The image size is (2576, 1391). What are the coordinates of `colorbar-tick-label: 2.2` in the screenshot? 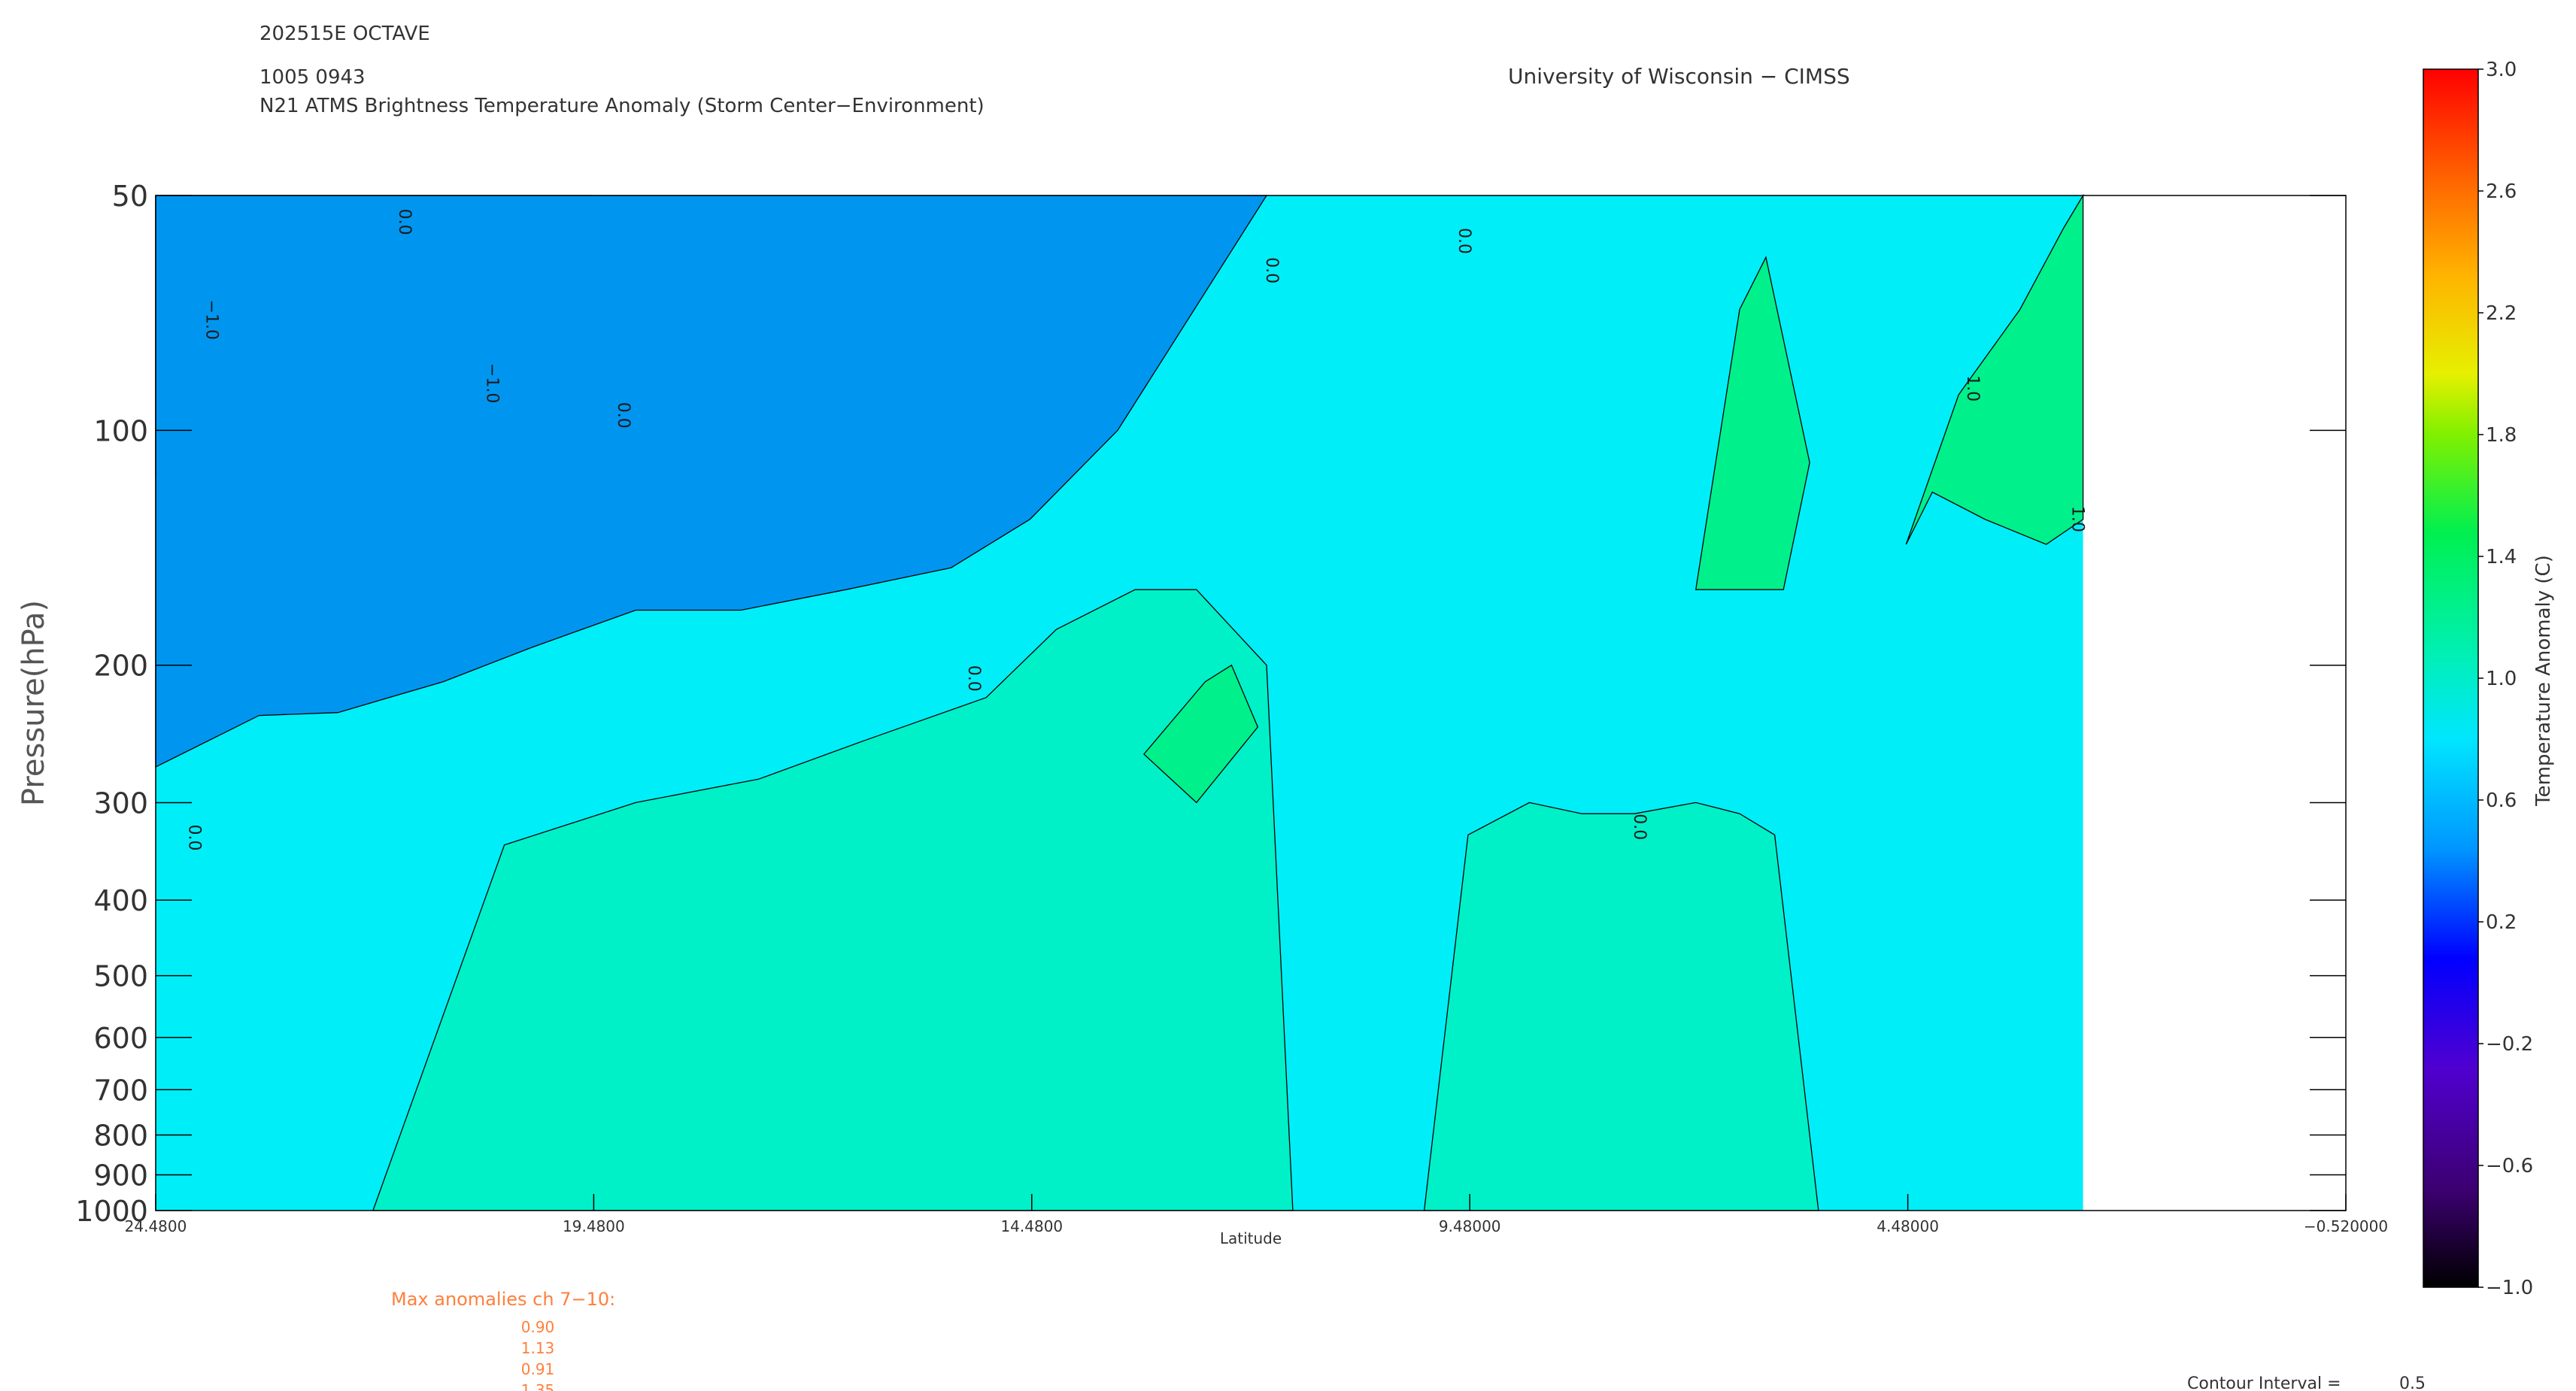 It's located at (2501, 313).